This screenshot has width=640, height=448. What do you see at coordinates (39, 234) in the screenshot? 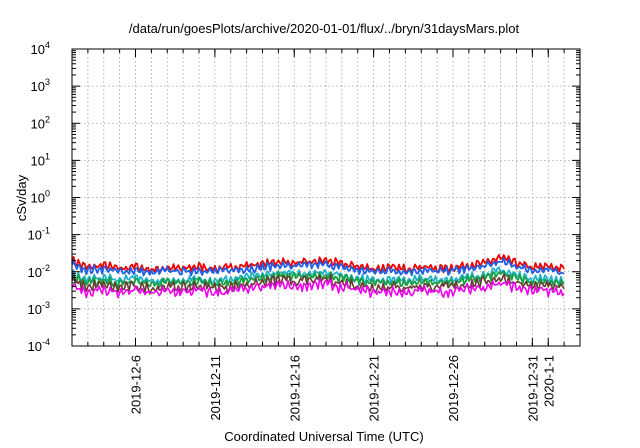
I see `y-tick-label: 10⁻¹` at bounding box center [39, 234].